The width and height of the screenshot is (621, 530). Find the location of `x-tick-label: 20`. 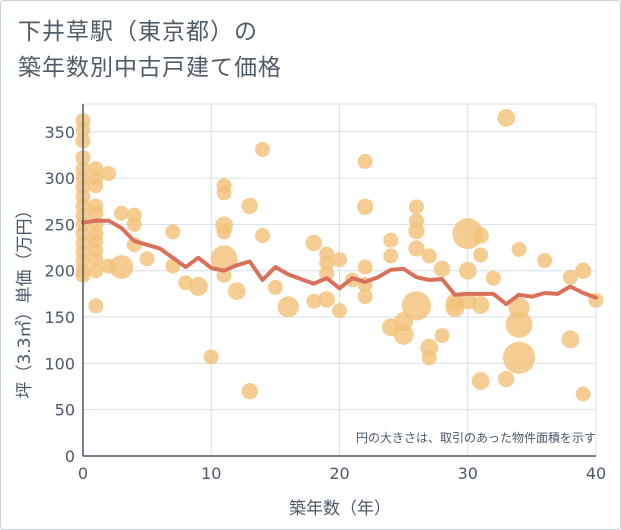

x-tick-label: 20 is located at coordinates (339, 473).